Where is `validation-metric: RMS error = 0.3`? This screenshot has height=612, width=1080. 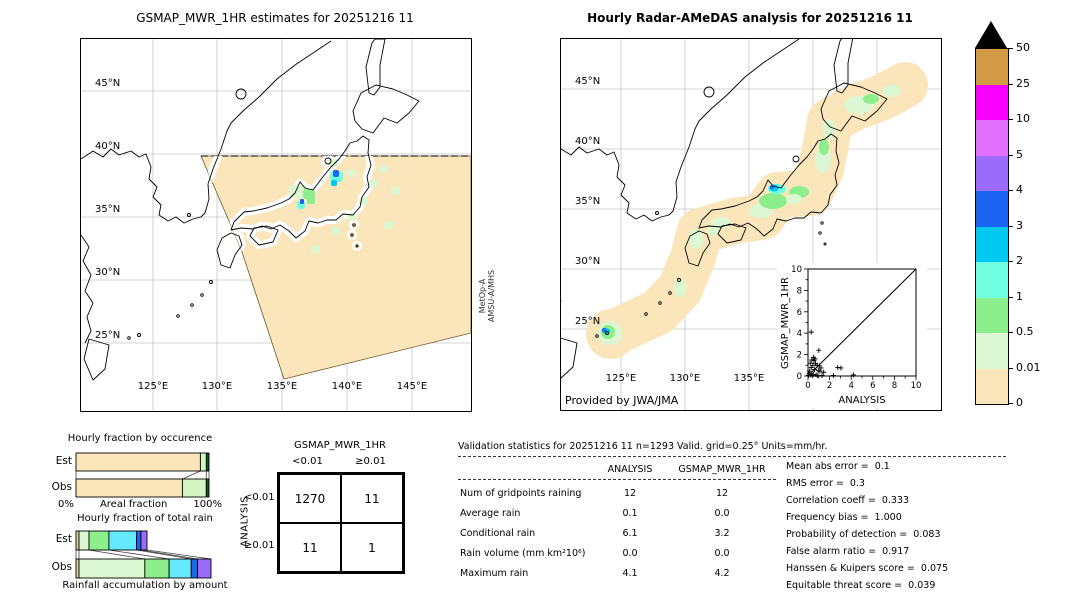
validation-metric: RMS error = 0.3 is located at coordinates (825, 483).